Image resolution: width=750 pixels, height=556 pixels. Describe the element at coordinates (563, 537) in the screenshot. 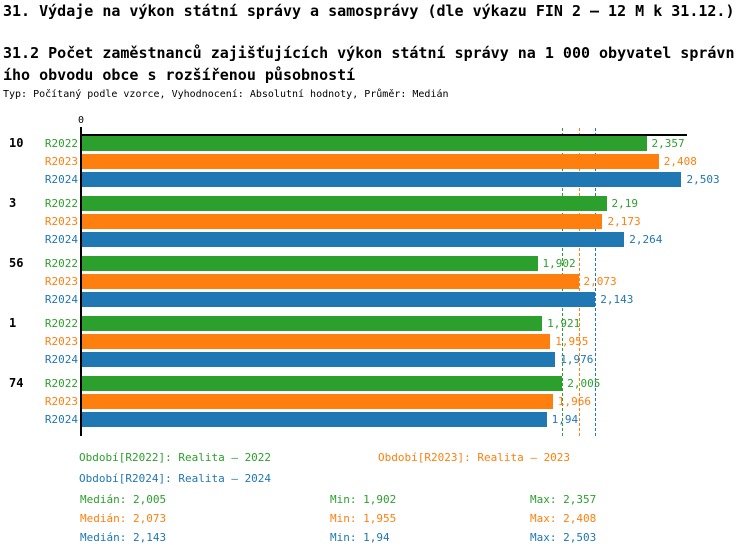

I see `stats-max-r2024: Max: 2,503` at that location.